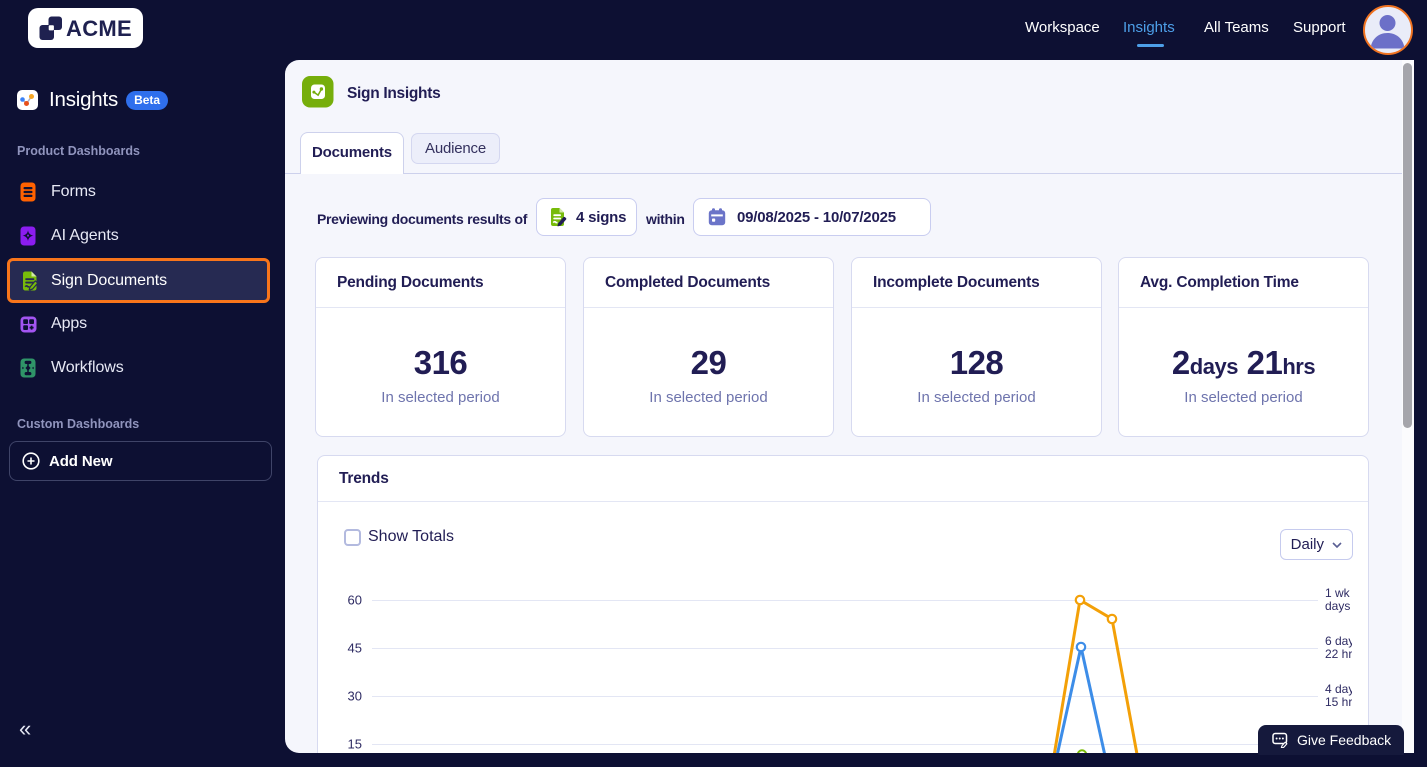 This screenshot has height=767, width=1427. What do you see at coordinates (355, 648) in the screenshot?
I see `svg-text: 45` at bounding box center [355, 648].